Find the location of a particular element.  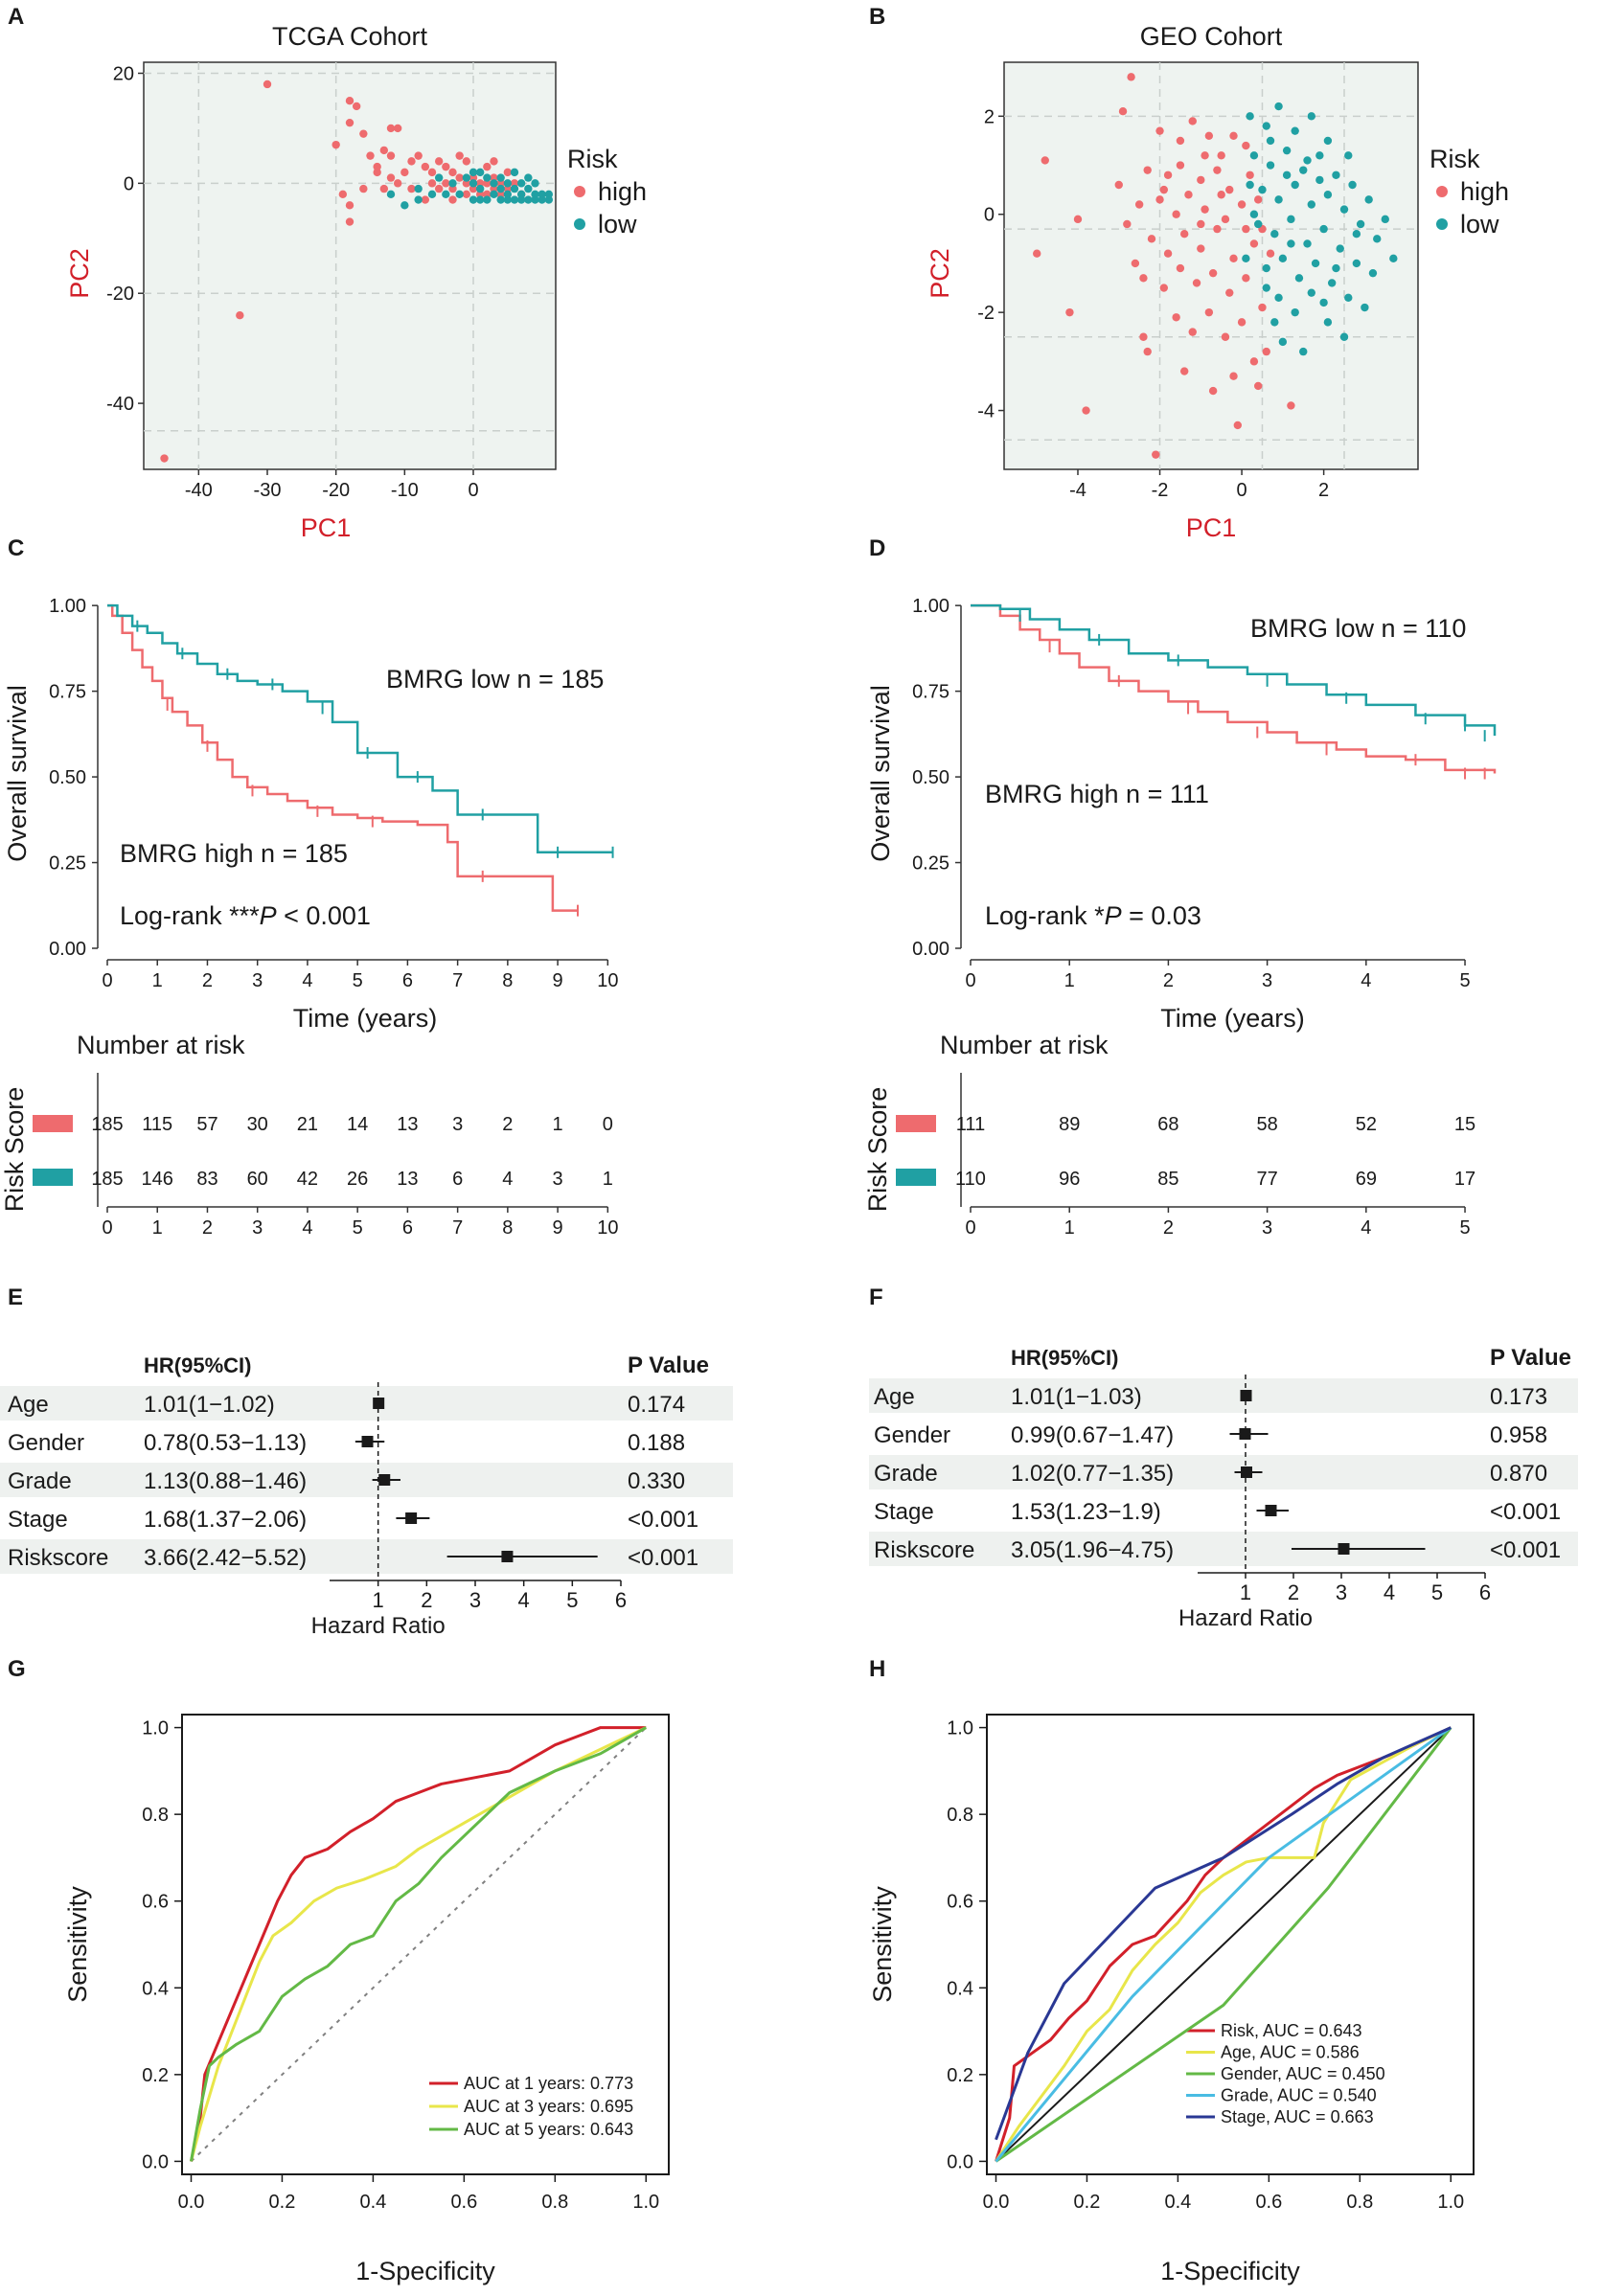

x-tick-label: 4 is located at coordinates (1389, 1592).